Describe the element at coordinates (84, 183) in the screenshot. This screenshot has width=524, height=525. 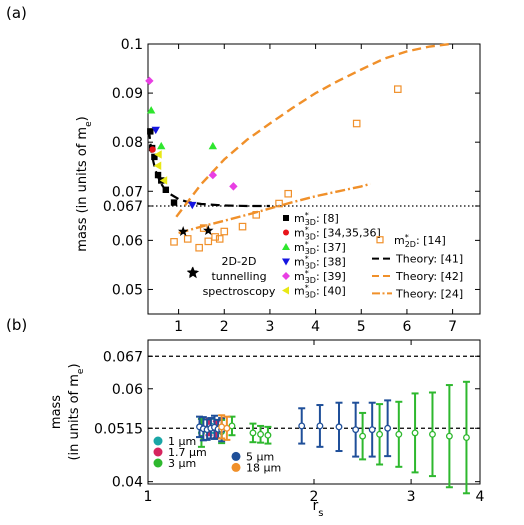
I see `y-axis-label: mass (in units of me)` at that location.